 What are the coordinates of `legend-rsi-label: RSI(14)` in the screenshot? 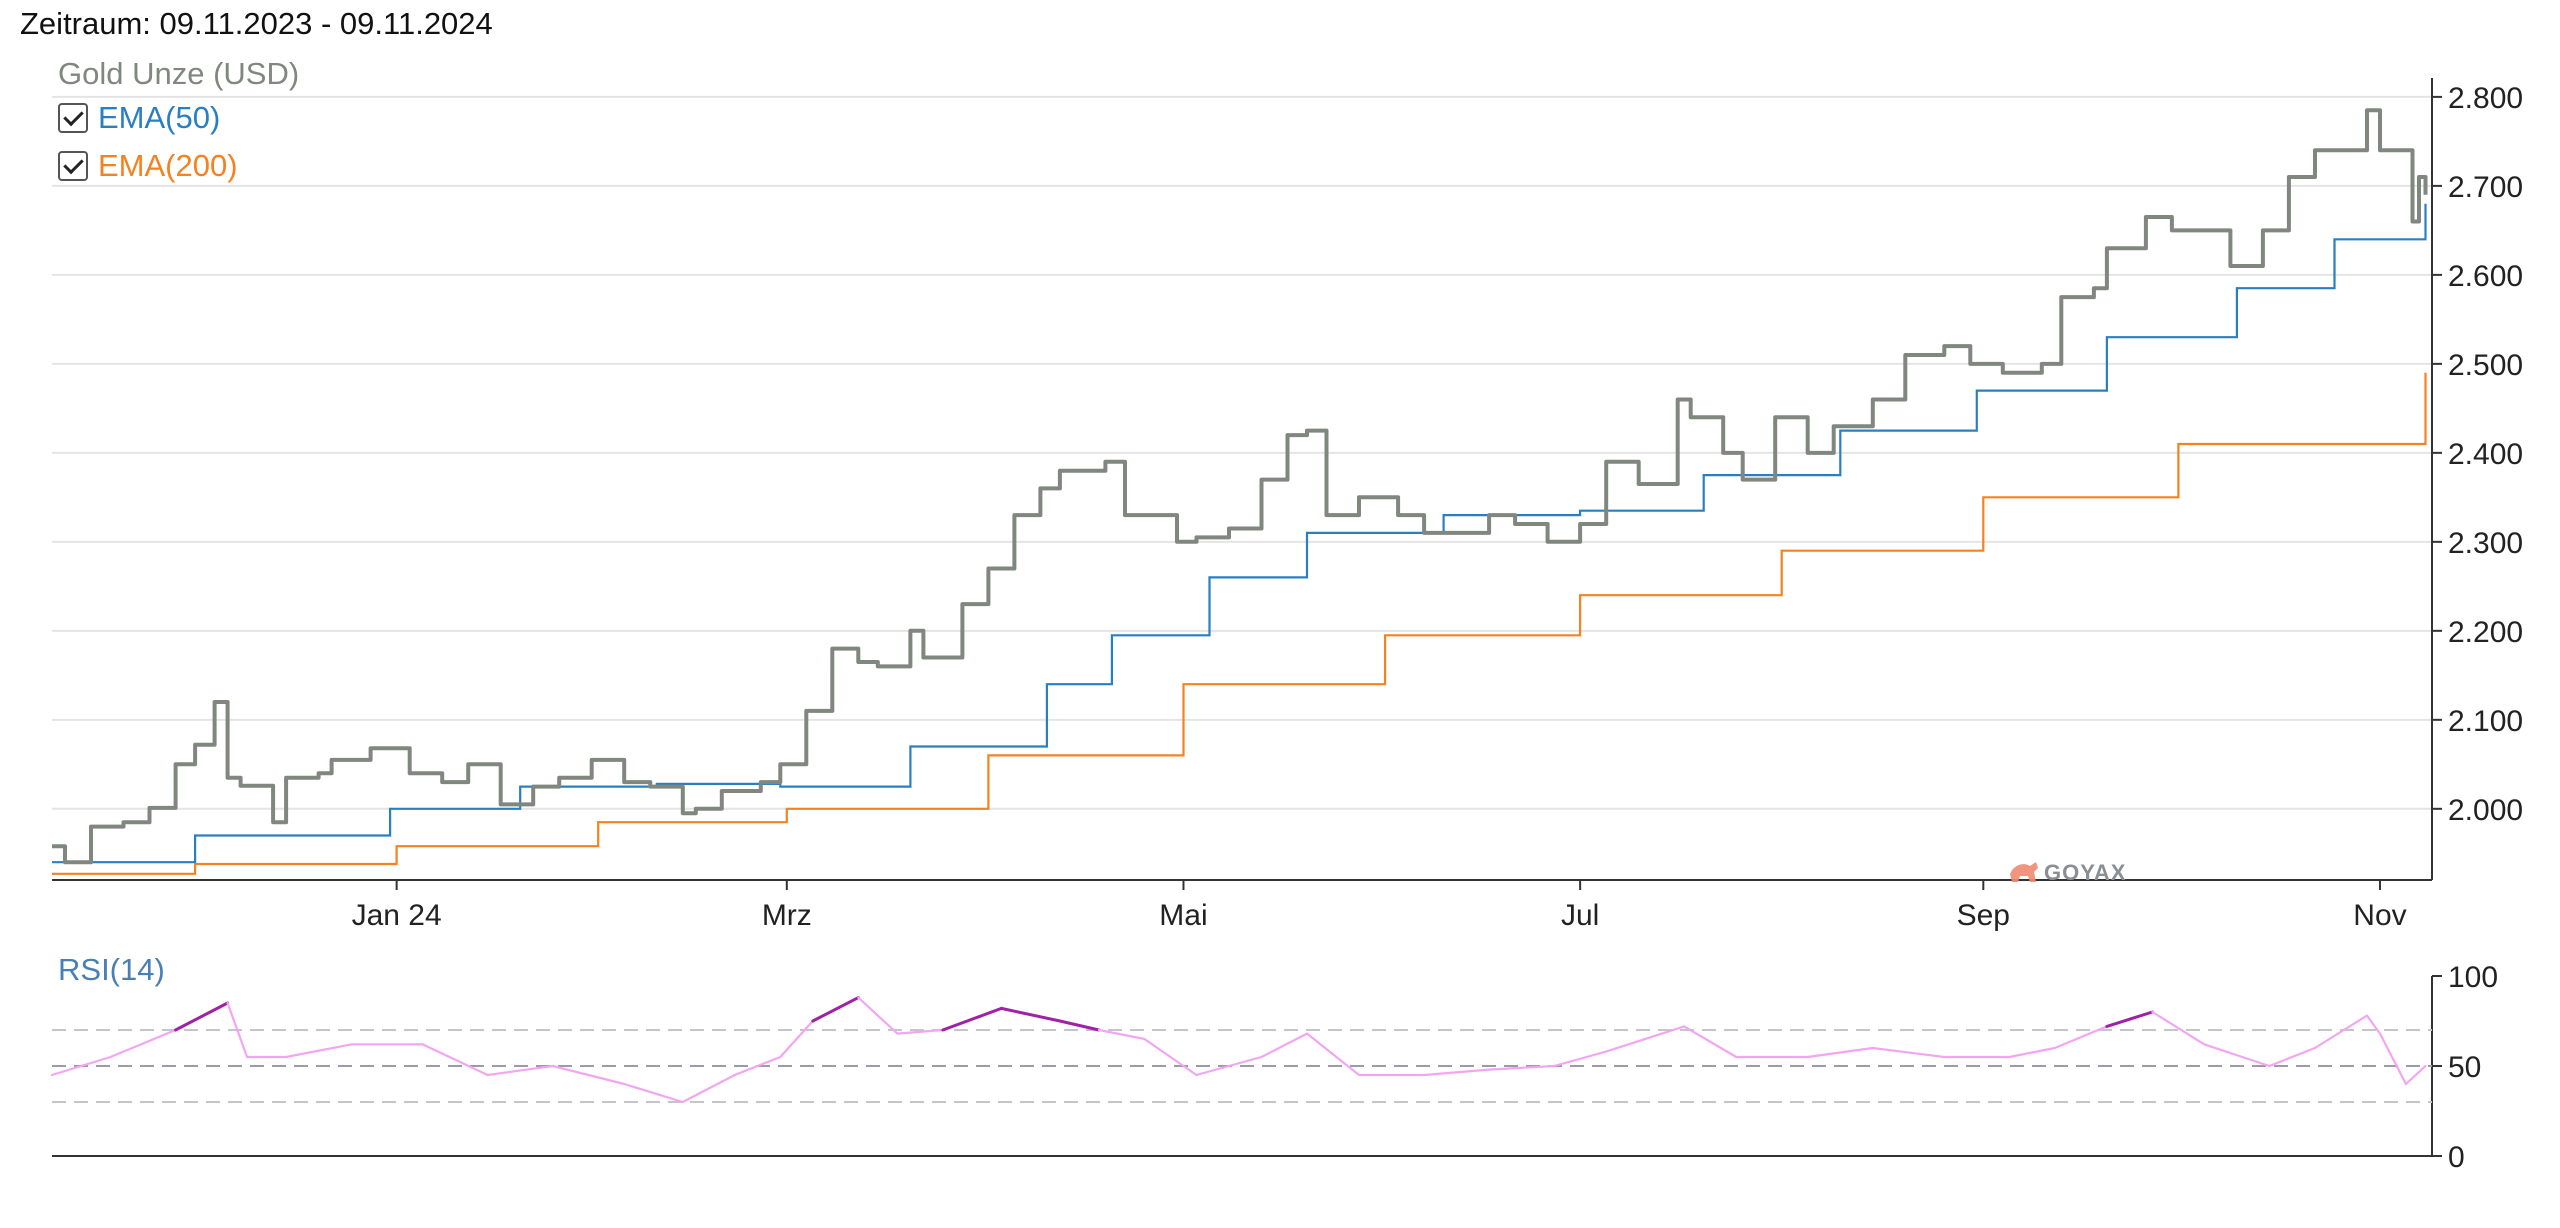 It's located at (111, 969).